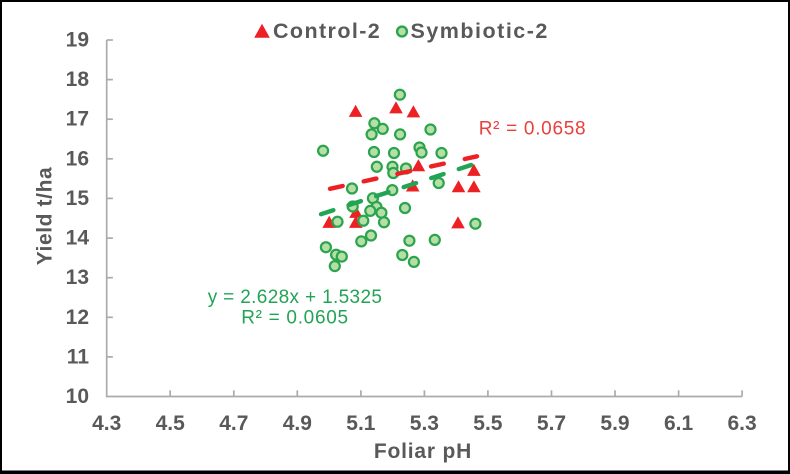  Describe the element at coordinates (327, 31) in the screenshot. I see `svg-text: Control-2` at that location.